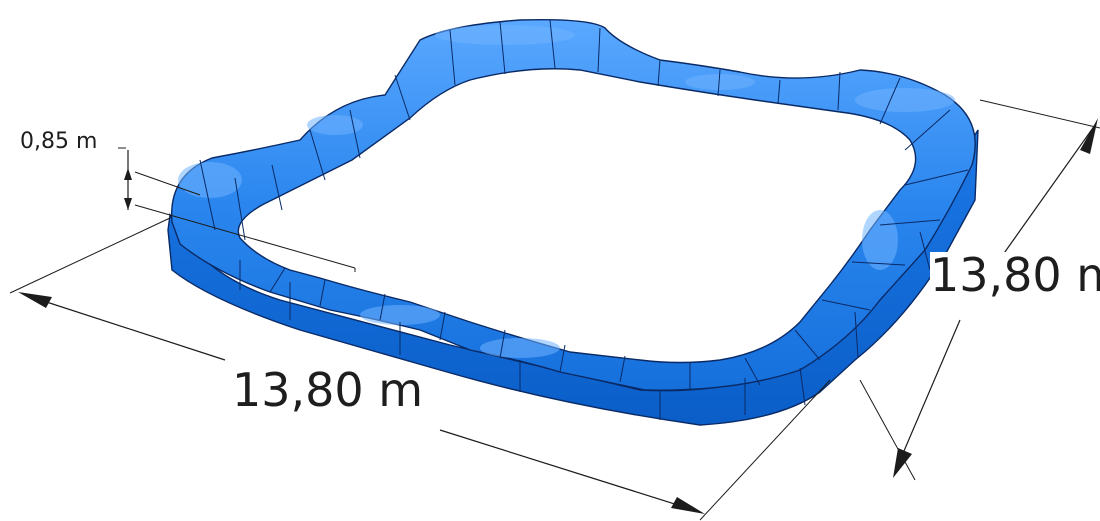 This screenshot has height=521, width=1100. What do you see at coordinates (59, 141) in the screenshot?
I see `height-label: 0,85 m` at bounding box center [59, 141].